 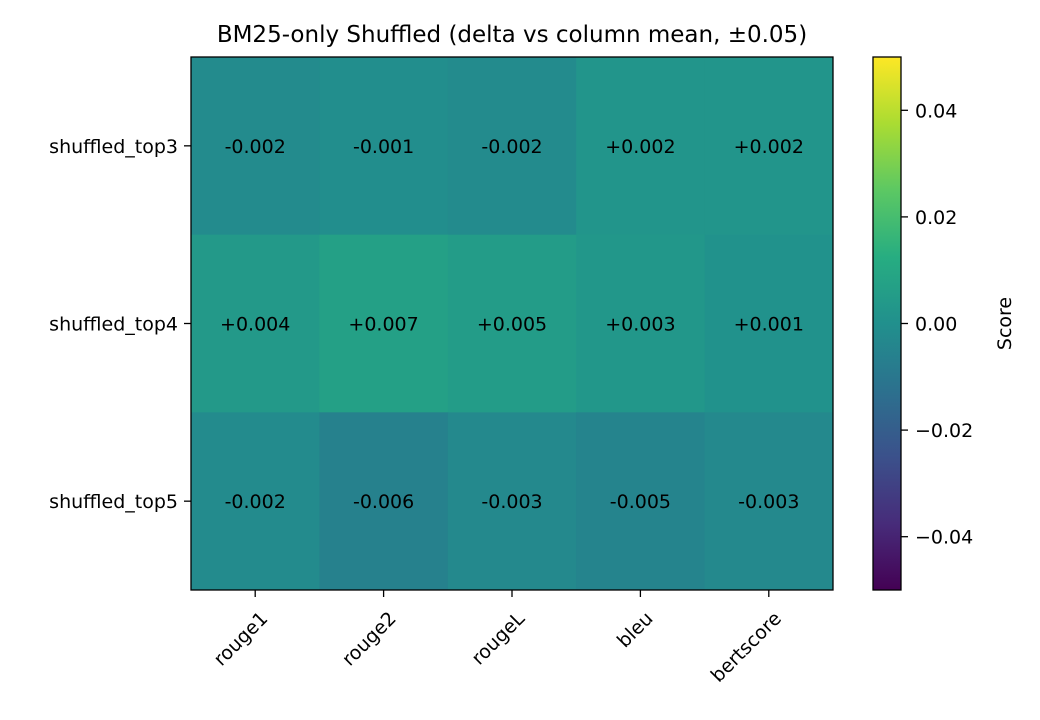 I want to click on cell-value-label: -0.001, so click(x=383, y=147).